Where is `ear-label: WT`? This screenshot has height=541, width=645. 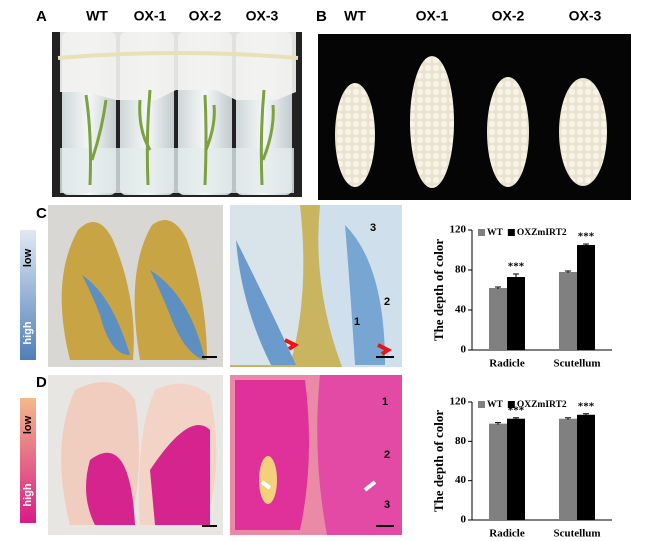
ear-label: WT is located at coordinates (355, 16).